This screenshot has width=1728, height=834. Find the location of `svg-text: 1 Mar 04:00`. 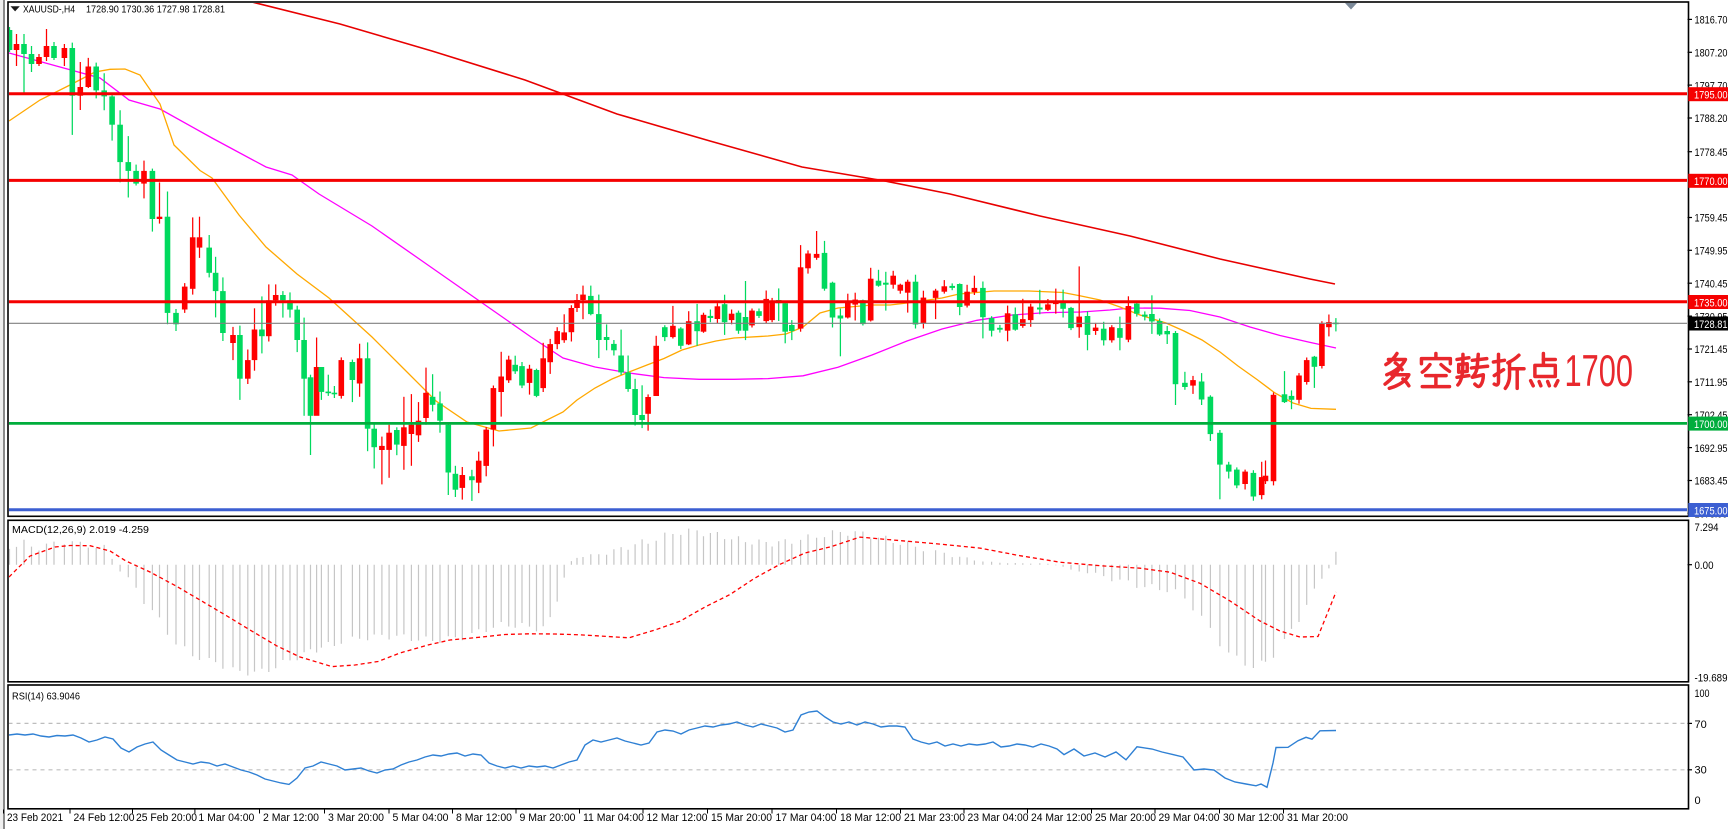

svg-text: 1 Mar 04:00 is located at coordinates (226, 818).